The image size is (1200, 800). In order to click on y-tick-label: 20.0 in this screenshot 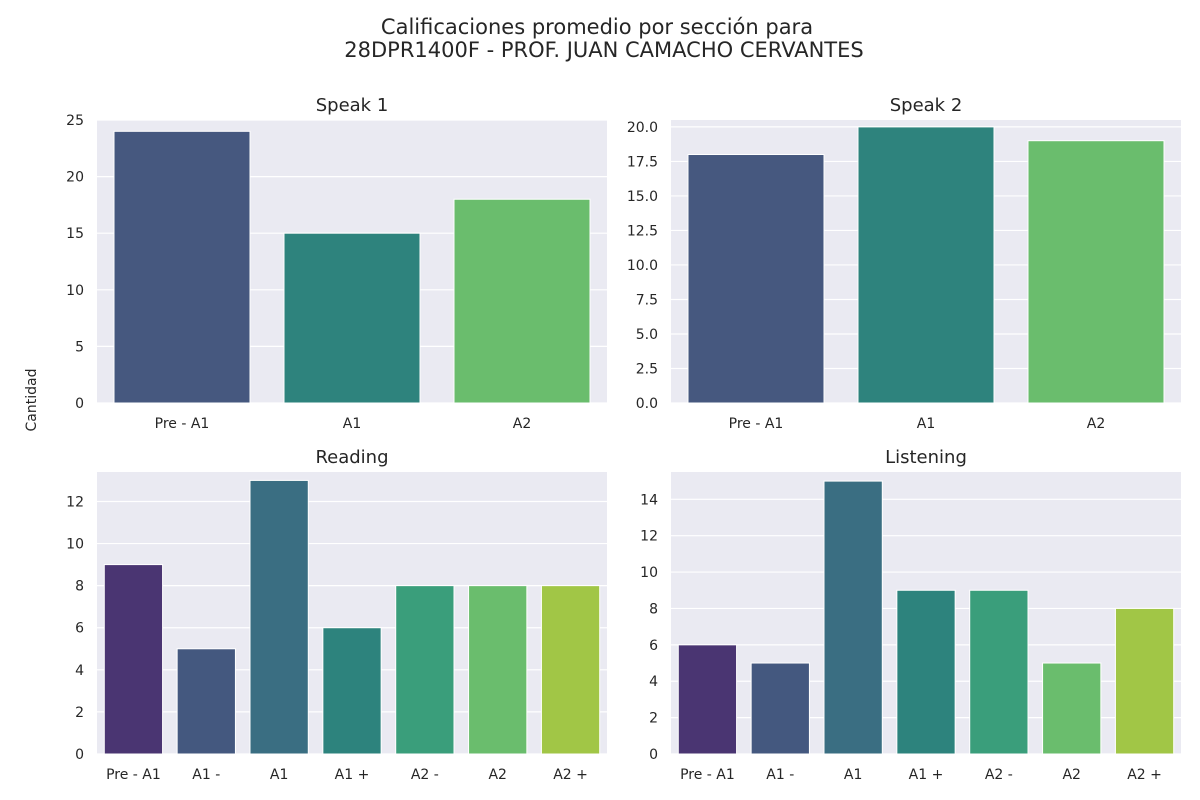, I will do `click(642, 128)`.